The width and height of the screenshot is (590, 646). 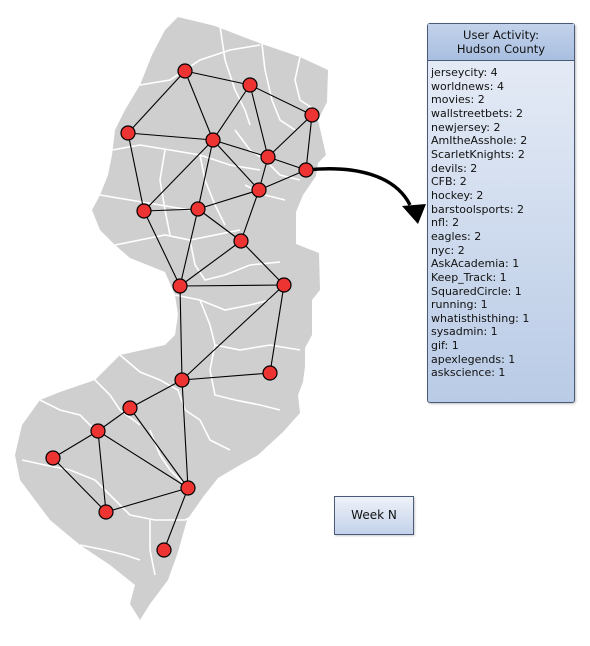 What do you see at coordinates (457, 195) in the screenshot?
I see `activity-row: hockey: 2` at bounding box center [457, 195].